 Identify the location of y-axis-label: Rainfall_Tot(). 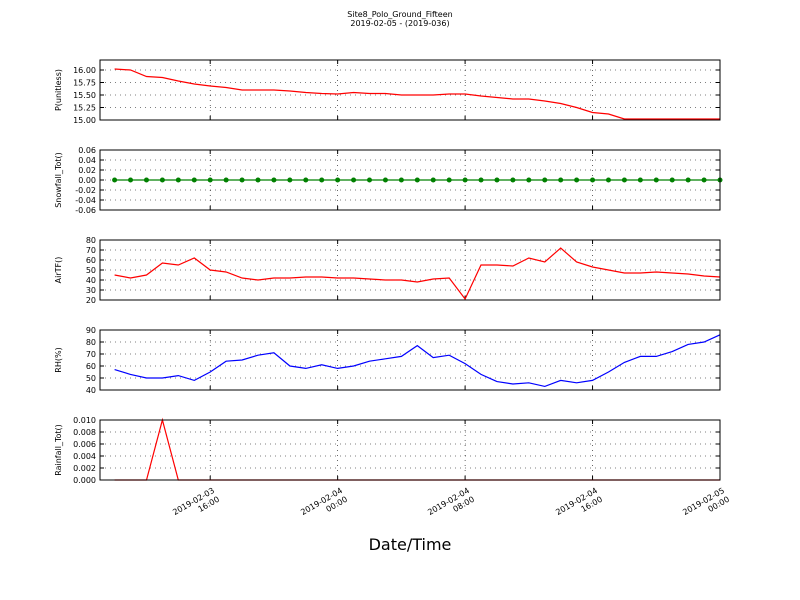
(58, 450).